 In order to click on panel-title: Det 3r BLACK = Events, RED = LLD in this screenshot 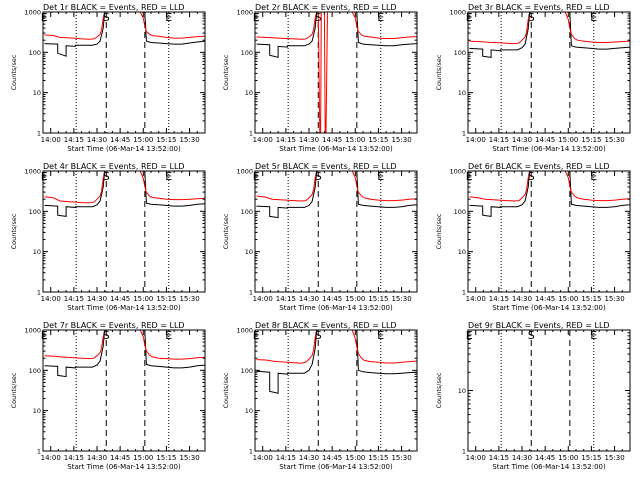, I will do `click(539, 7)`.